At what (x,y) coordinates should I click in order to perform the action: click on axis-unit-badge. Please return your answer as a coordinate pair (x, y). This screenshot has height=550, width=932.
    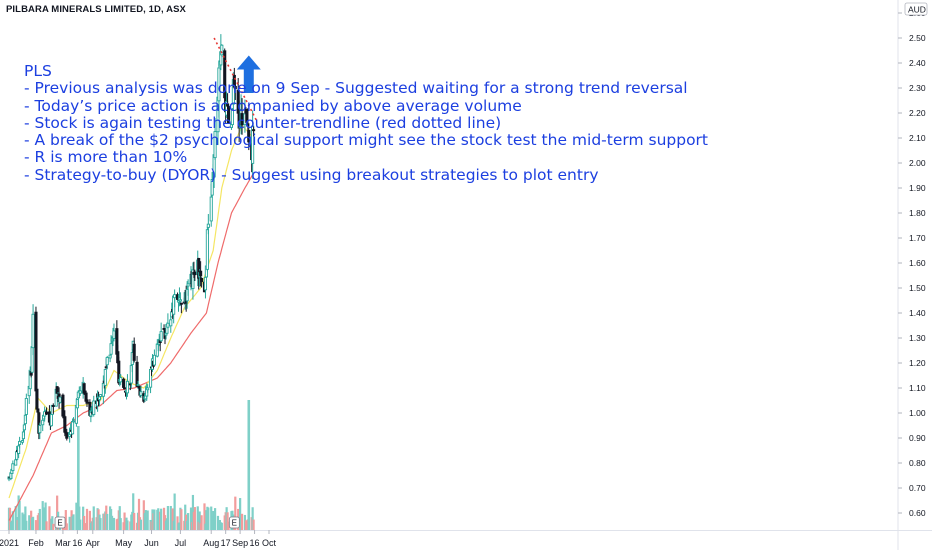
    Looking at the image, I should click on (916, 9).